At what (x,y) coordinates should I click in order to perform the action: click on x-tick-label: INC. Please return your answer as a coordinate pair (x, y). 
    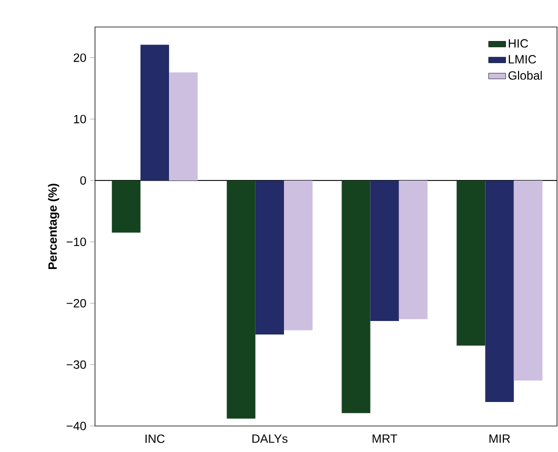
    Looking at the image, I should click on (155, 439).